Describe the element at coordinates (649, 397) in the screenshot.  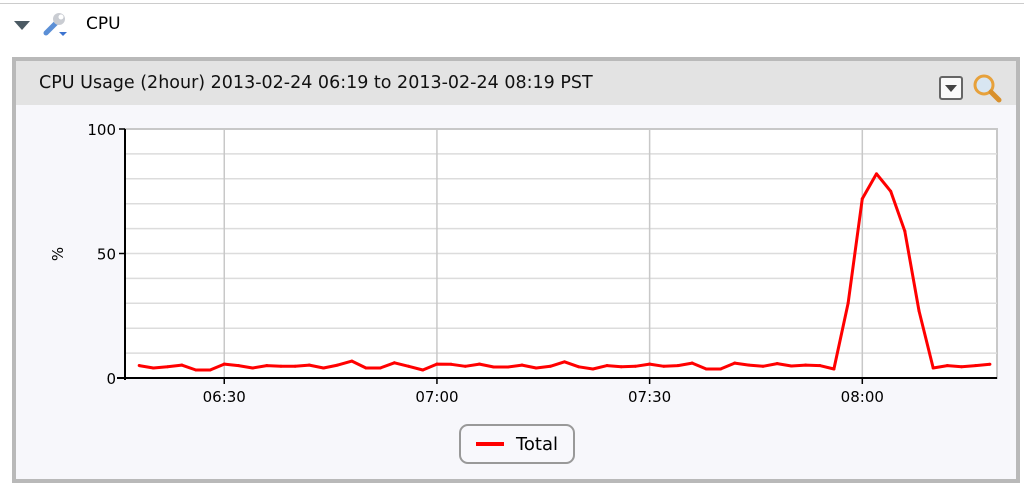
I see `x-tick-label: 07:30` at that location.